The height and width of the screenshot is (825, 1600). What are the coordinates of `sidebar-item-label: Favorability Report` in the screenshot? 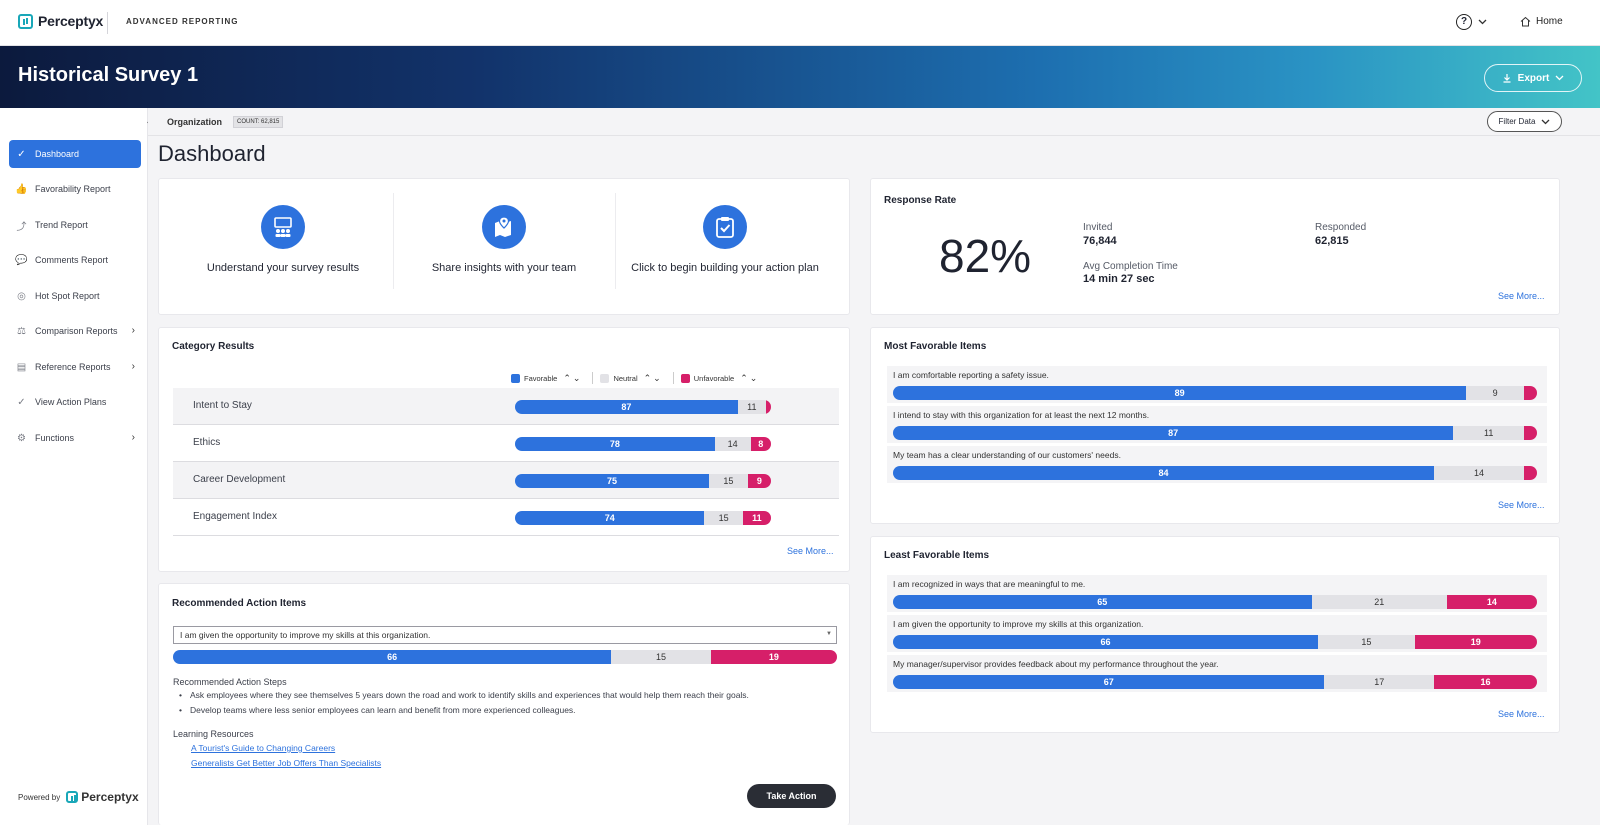 It's located at (73, 189).